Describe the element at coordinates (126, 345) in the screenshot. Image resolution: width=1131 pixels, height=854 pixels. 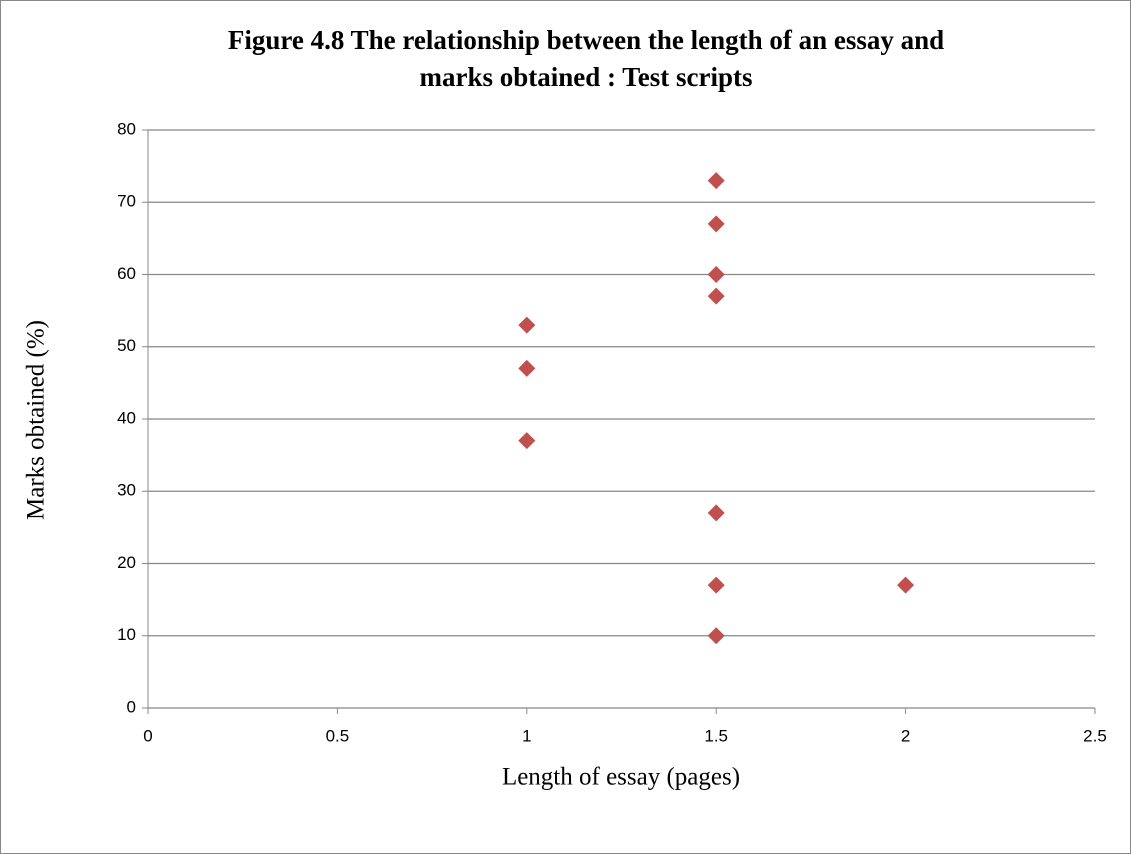
I see `y-tick-label: 50` at that location.